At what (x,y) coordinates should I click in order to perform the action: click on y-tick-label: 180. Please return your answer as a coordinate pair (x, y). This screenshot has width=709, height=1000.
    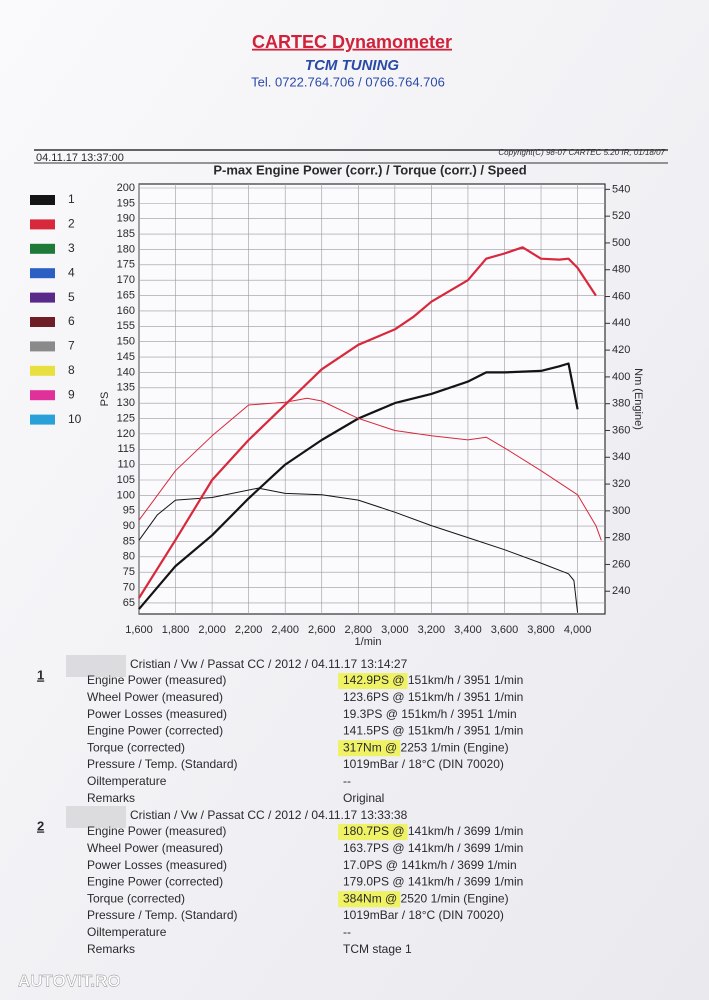
    Looking at the image, I should click on (126, 249).